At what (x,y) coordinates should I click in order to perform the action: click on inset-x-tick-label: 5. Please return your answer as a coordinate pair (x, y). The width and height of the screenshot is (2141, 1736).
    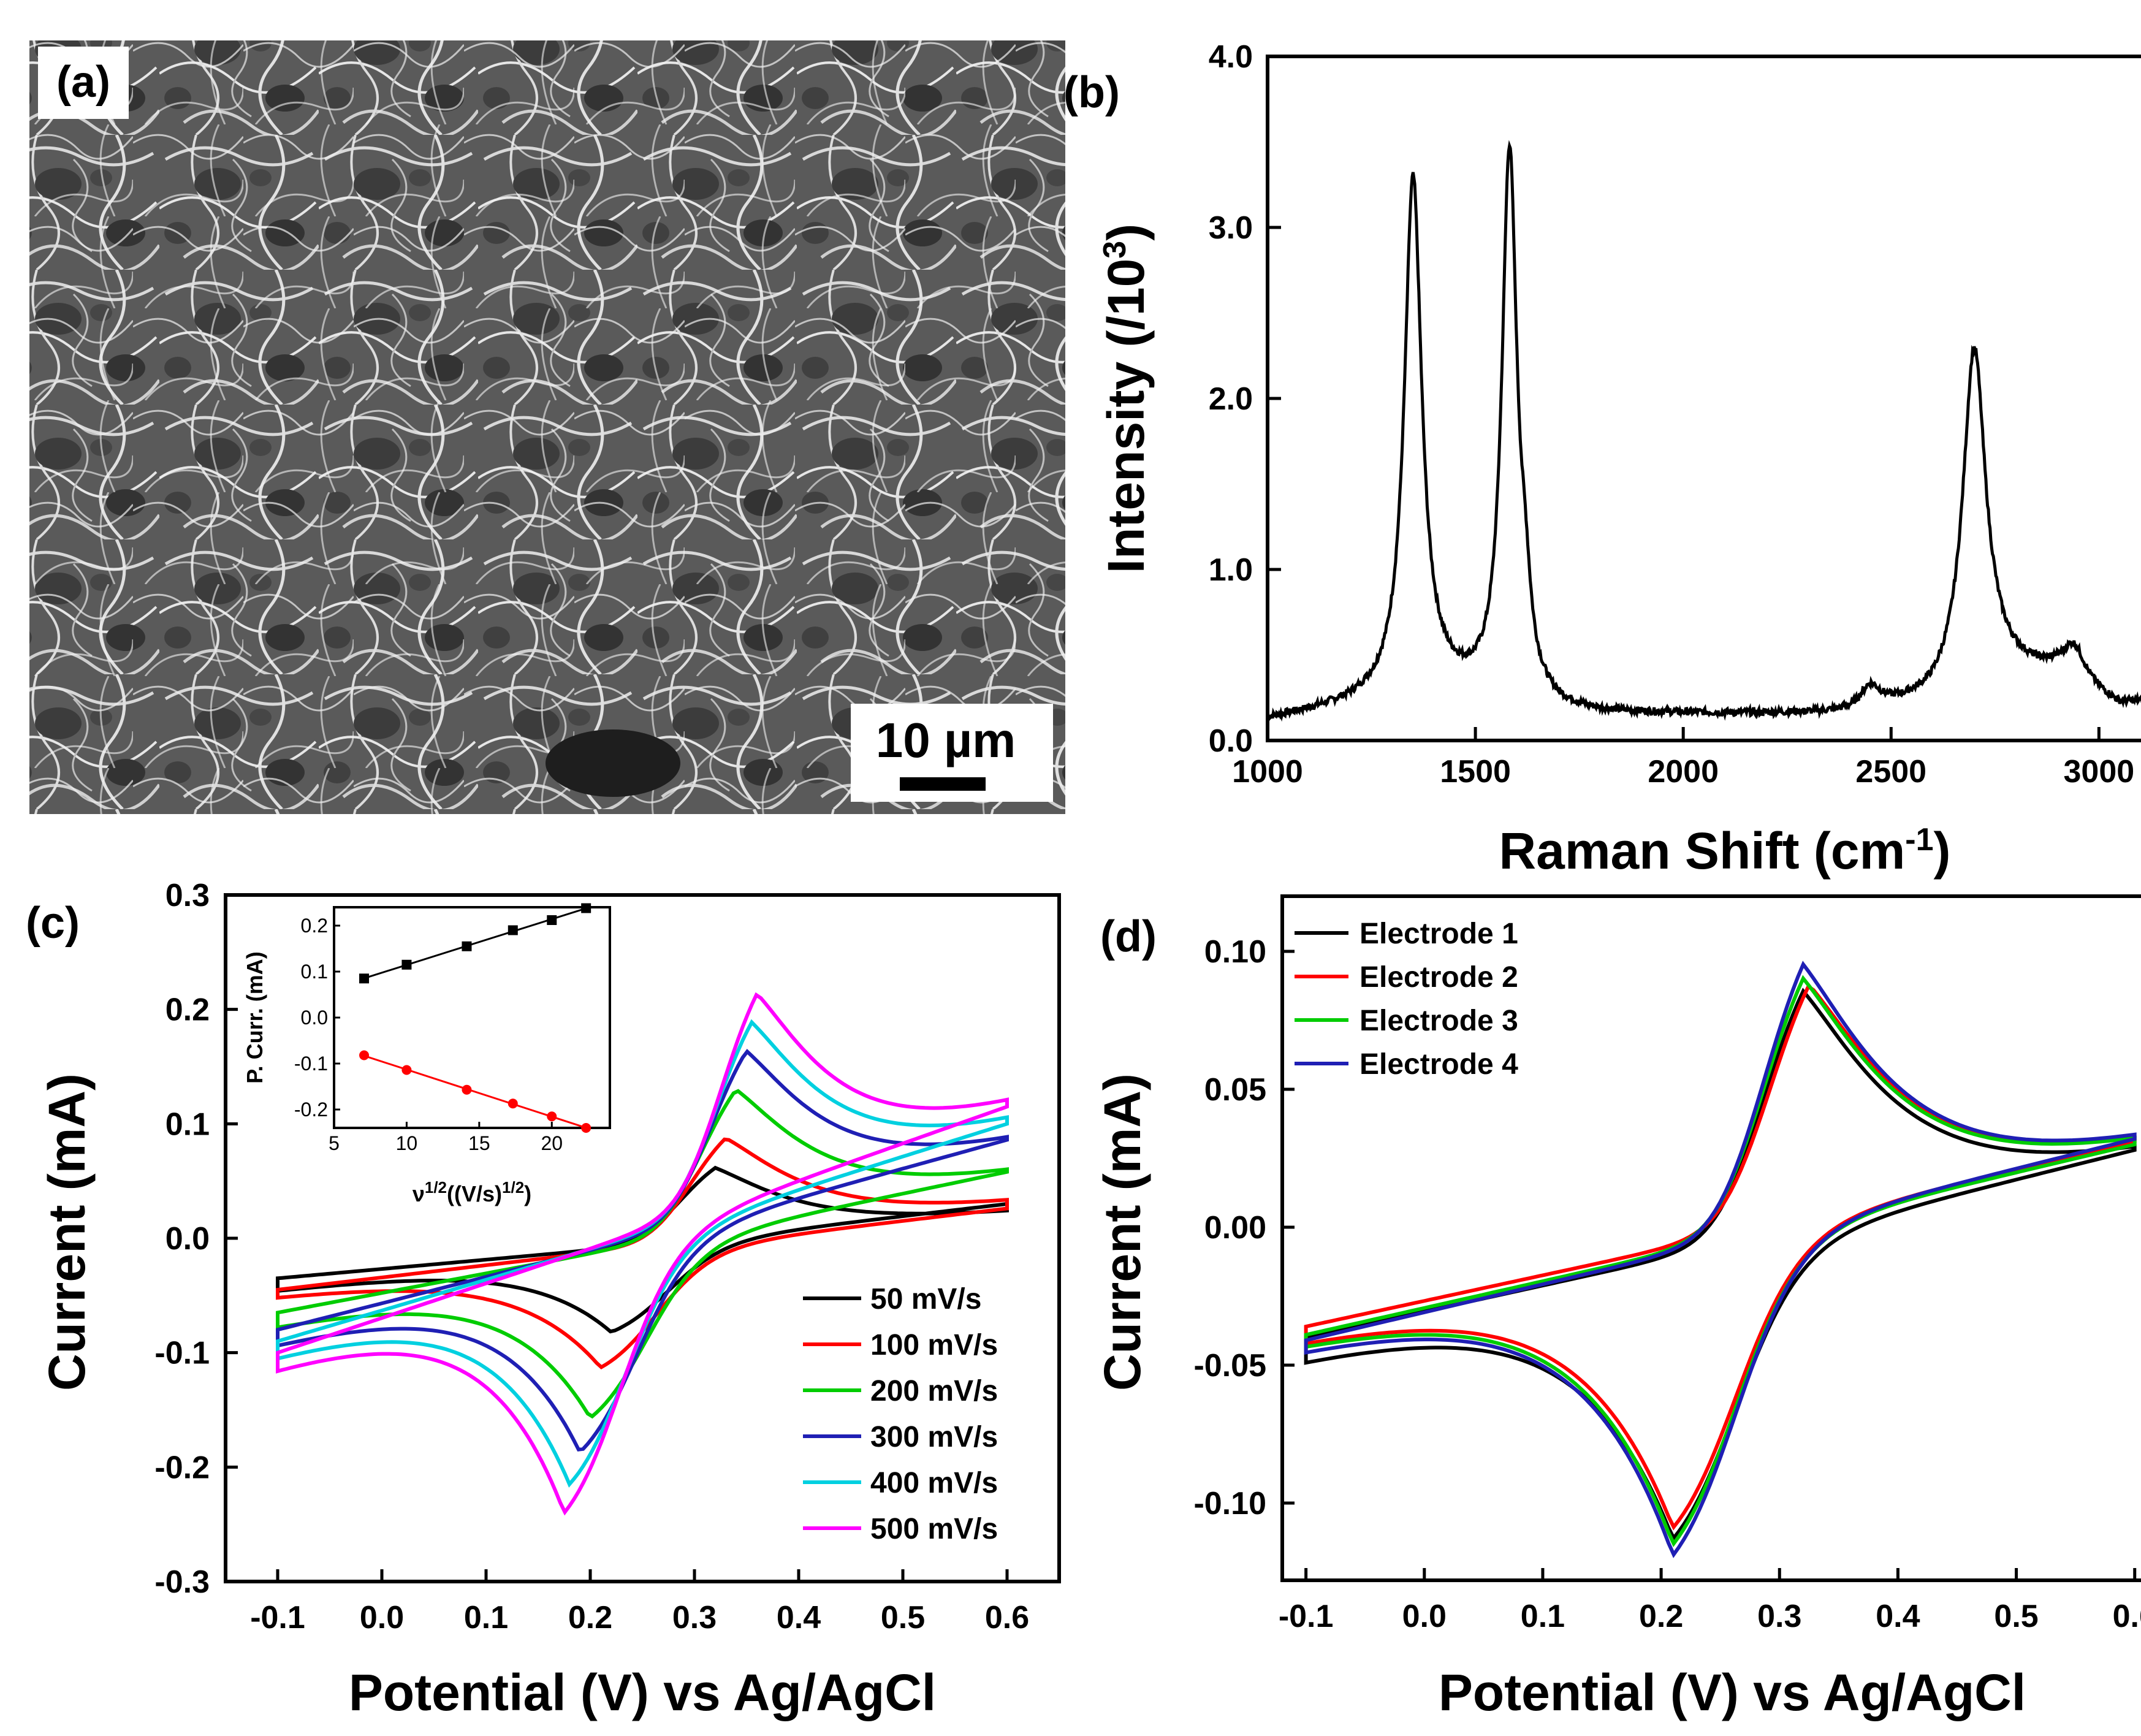
    Looking at the image, I should click on (335, 1143).